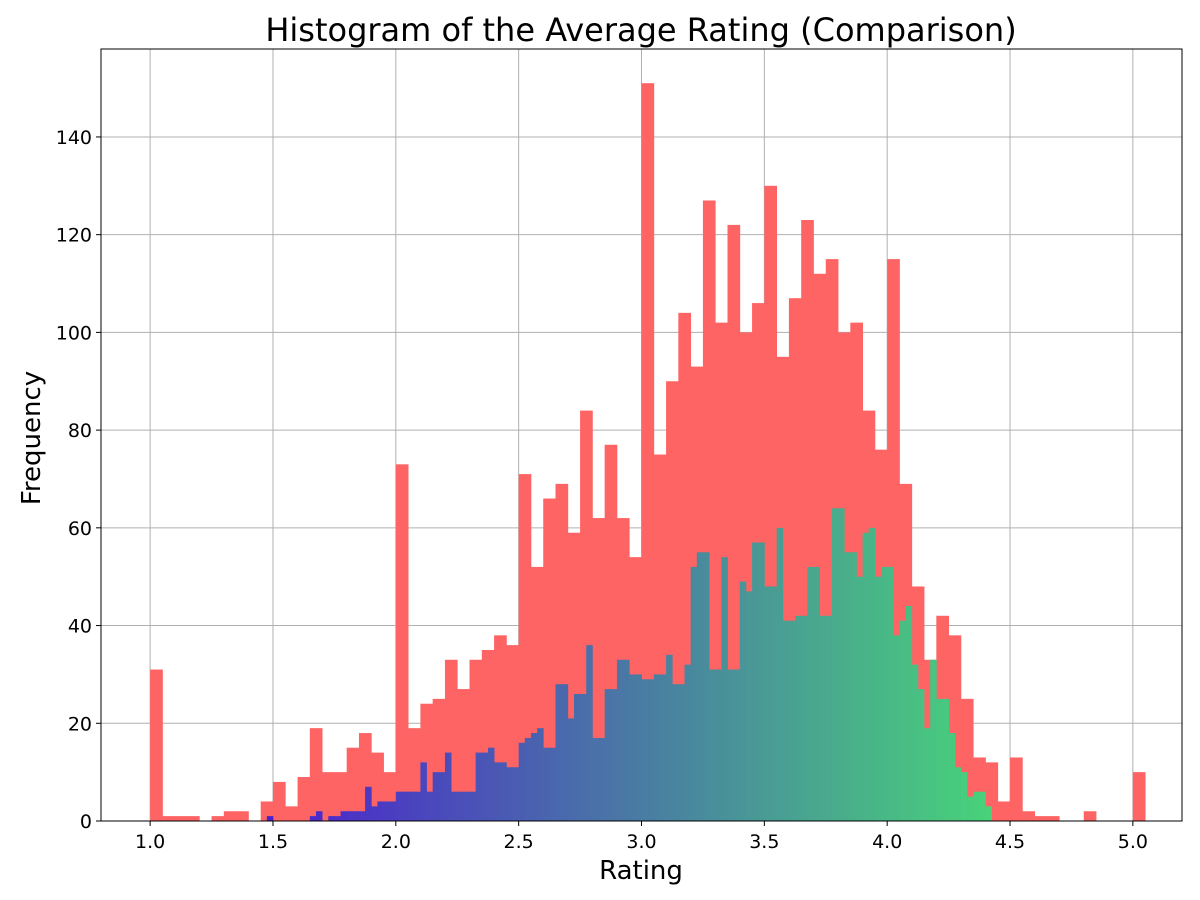 Image resolution: width=1200 pixels, height=900 pixels. Describe the element at coordinates (273, 842) in the screenshot. I see `x-tick-label: 1.5` at that location.